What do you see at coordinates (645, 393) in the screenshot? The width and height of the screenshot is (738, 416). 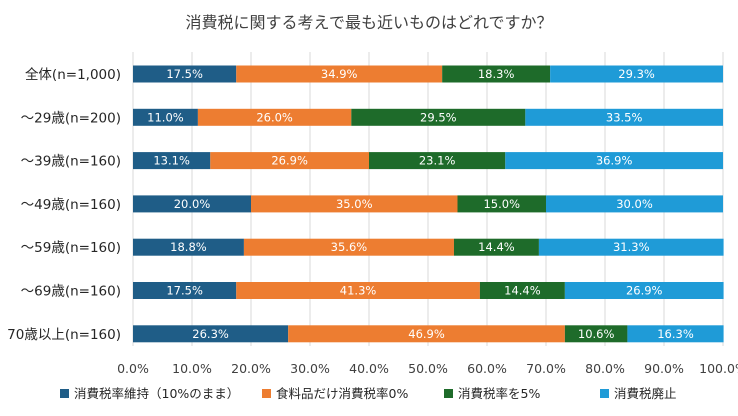 I see `legend-label: 消費税廃止` at bounding box center [645, 393].